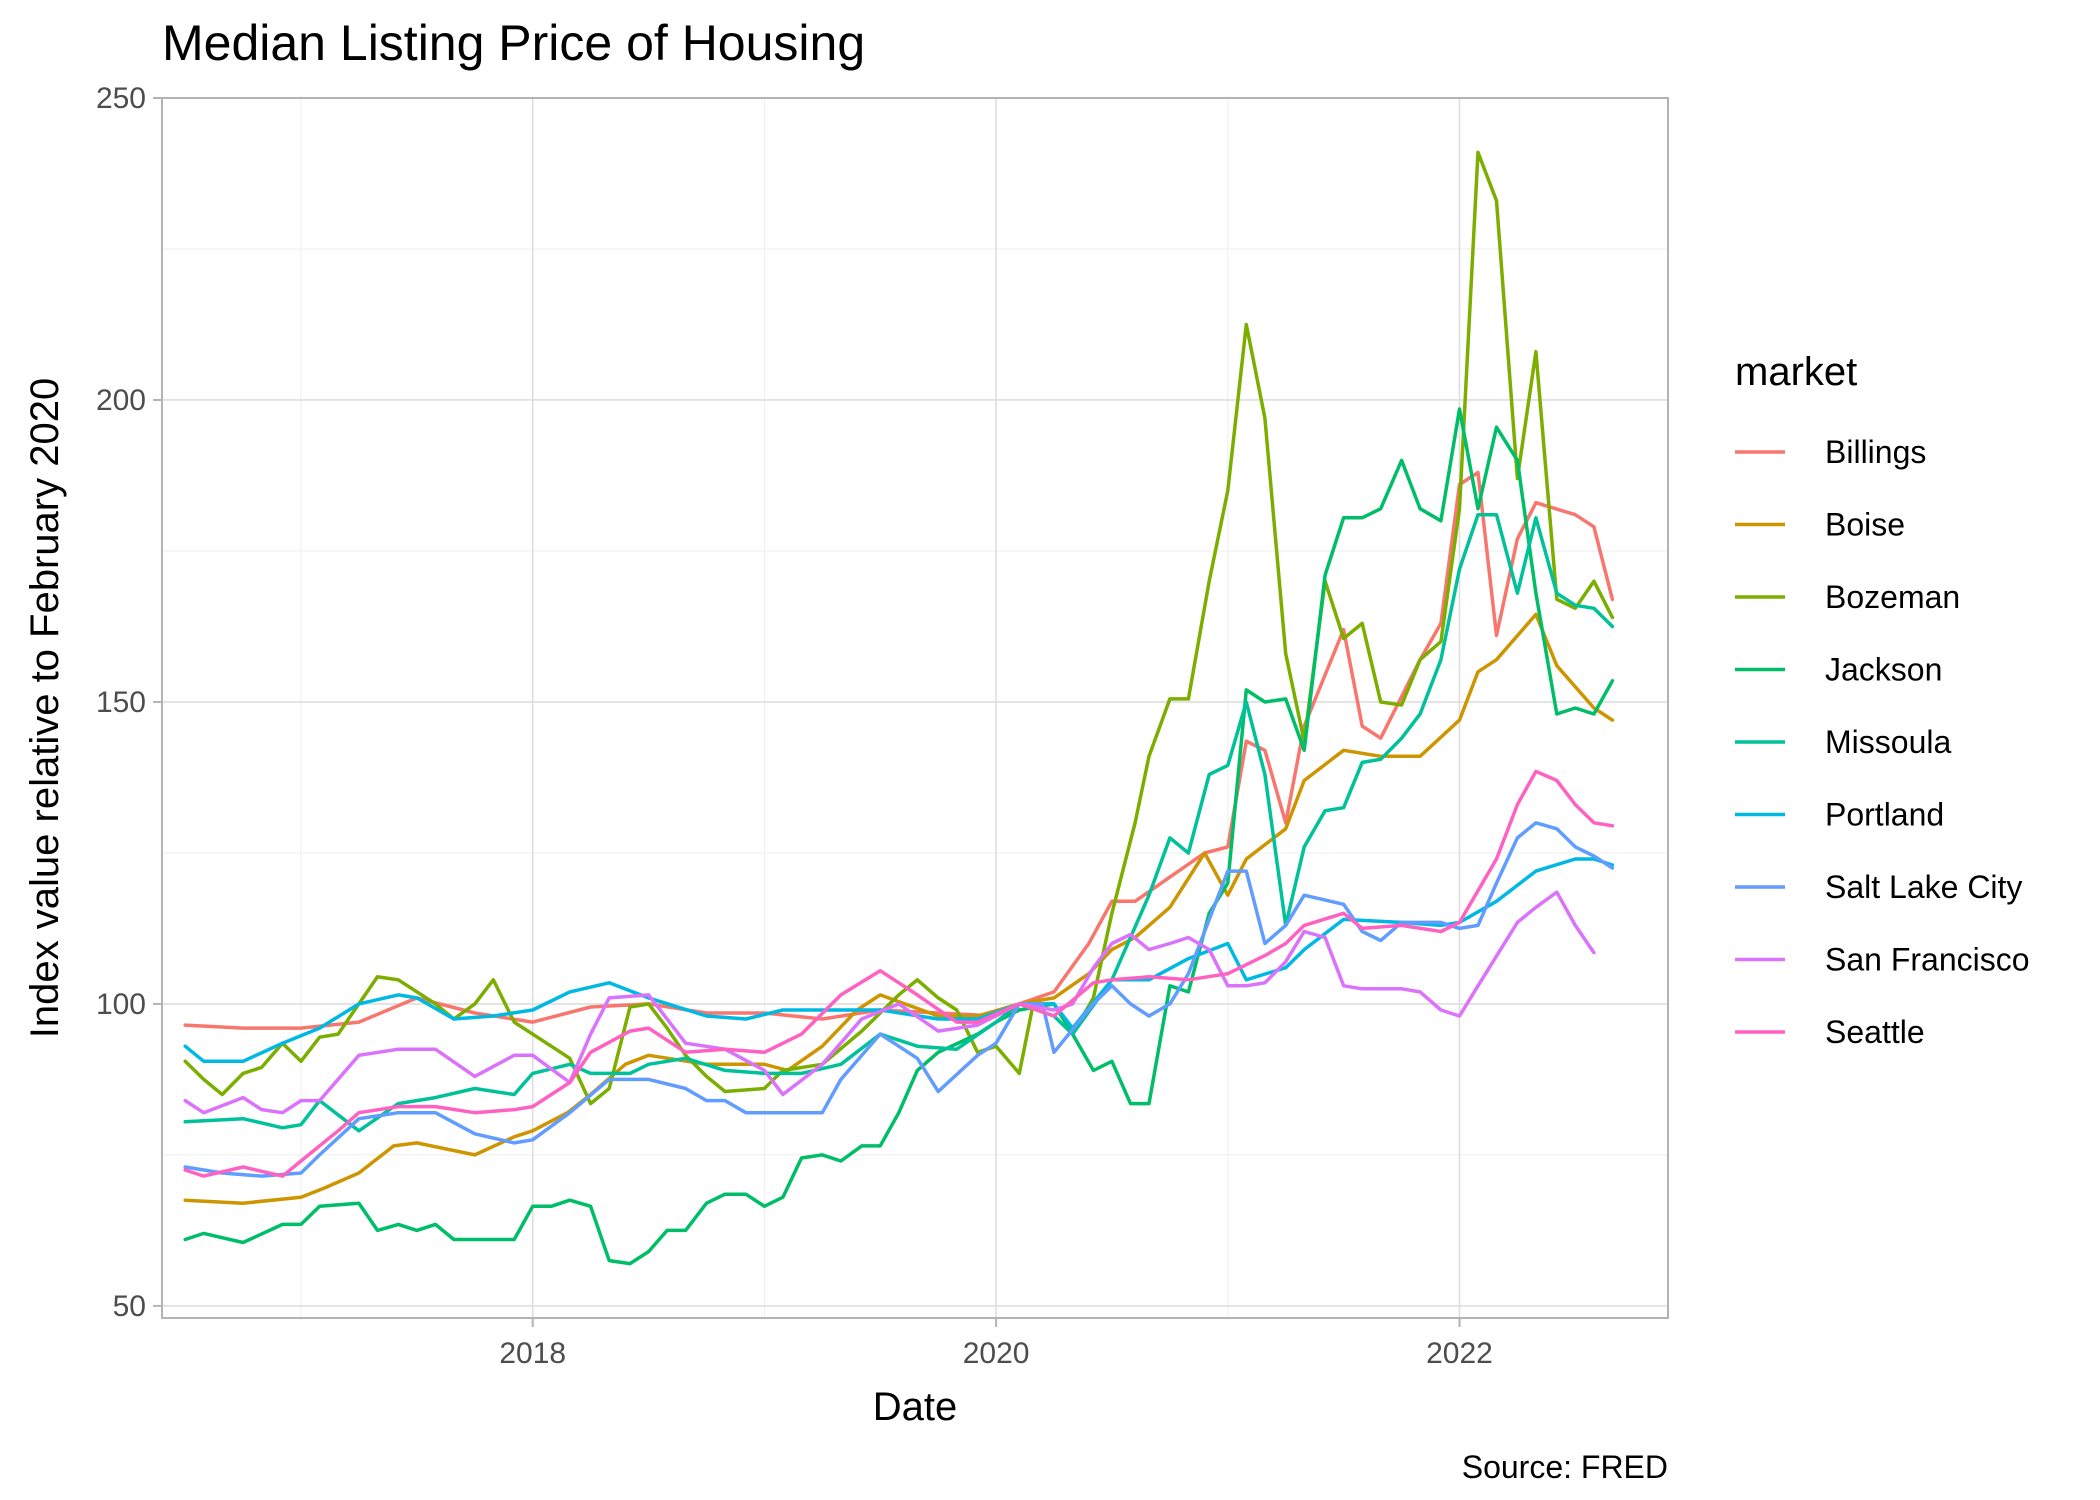 The width and height of the screenshot is (2100, 1500). I want to click on legend-label: Jackson, so click(1883, 670).